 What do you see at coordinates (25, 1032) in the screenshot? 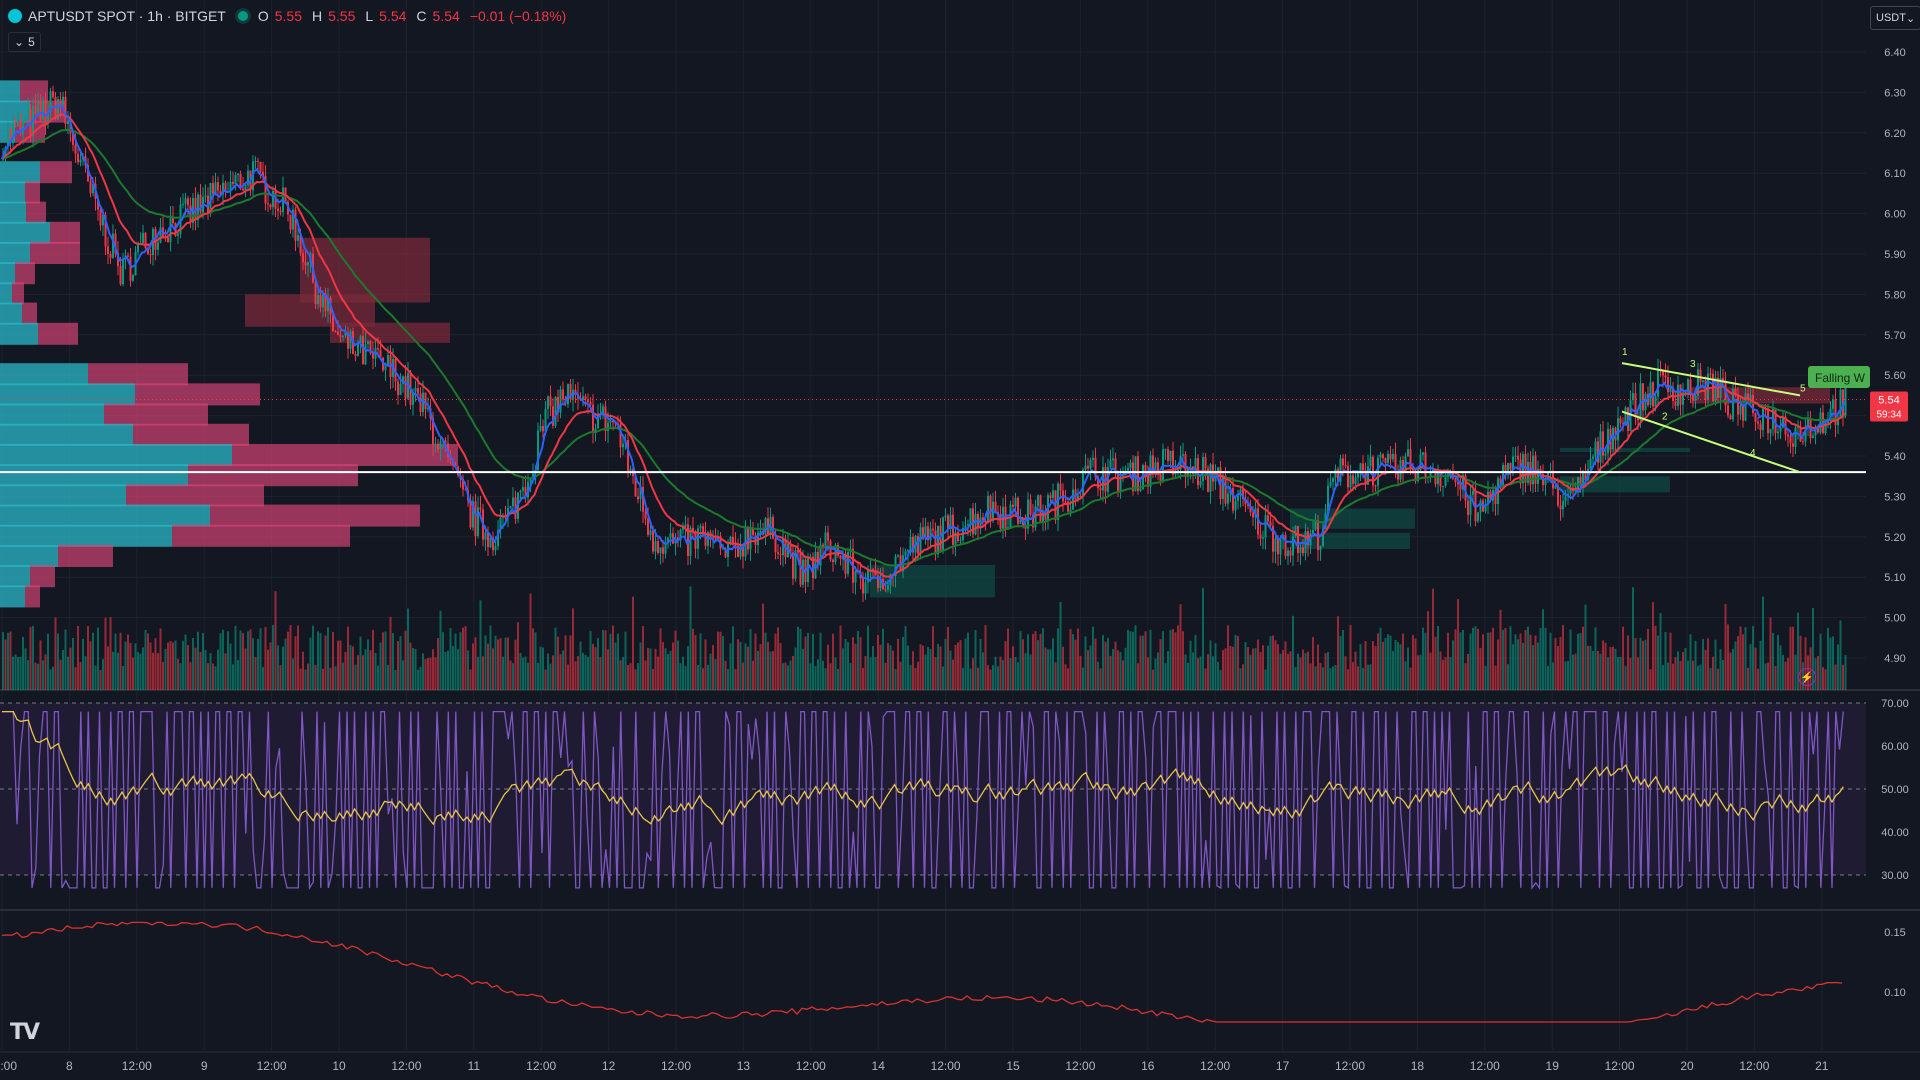
I see `tradingview-logo-icon: TV` at bounding box center [25, 1032].